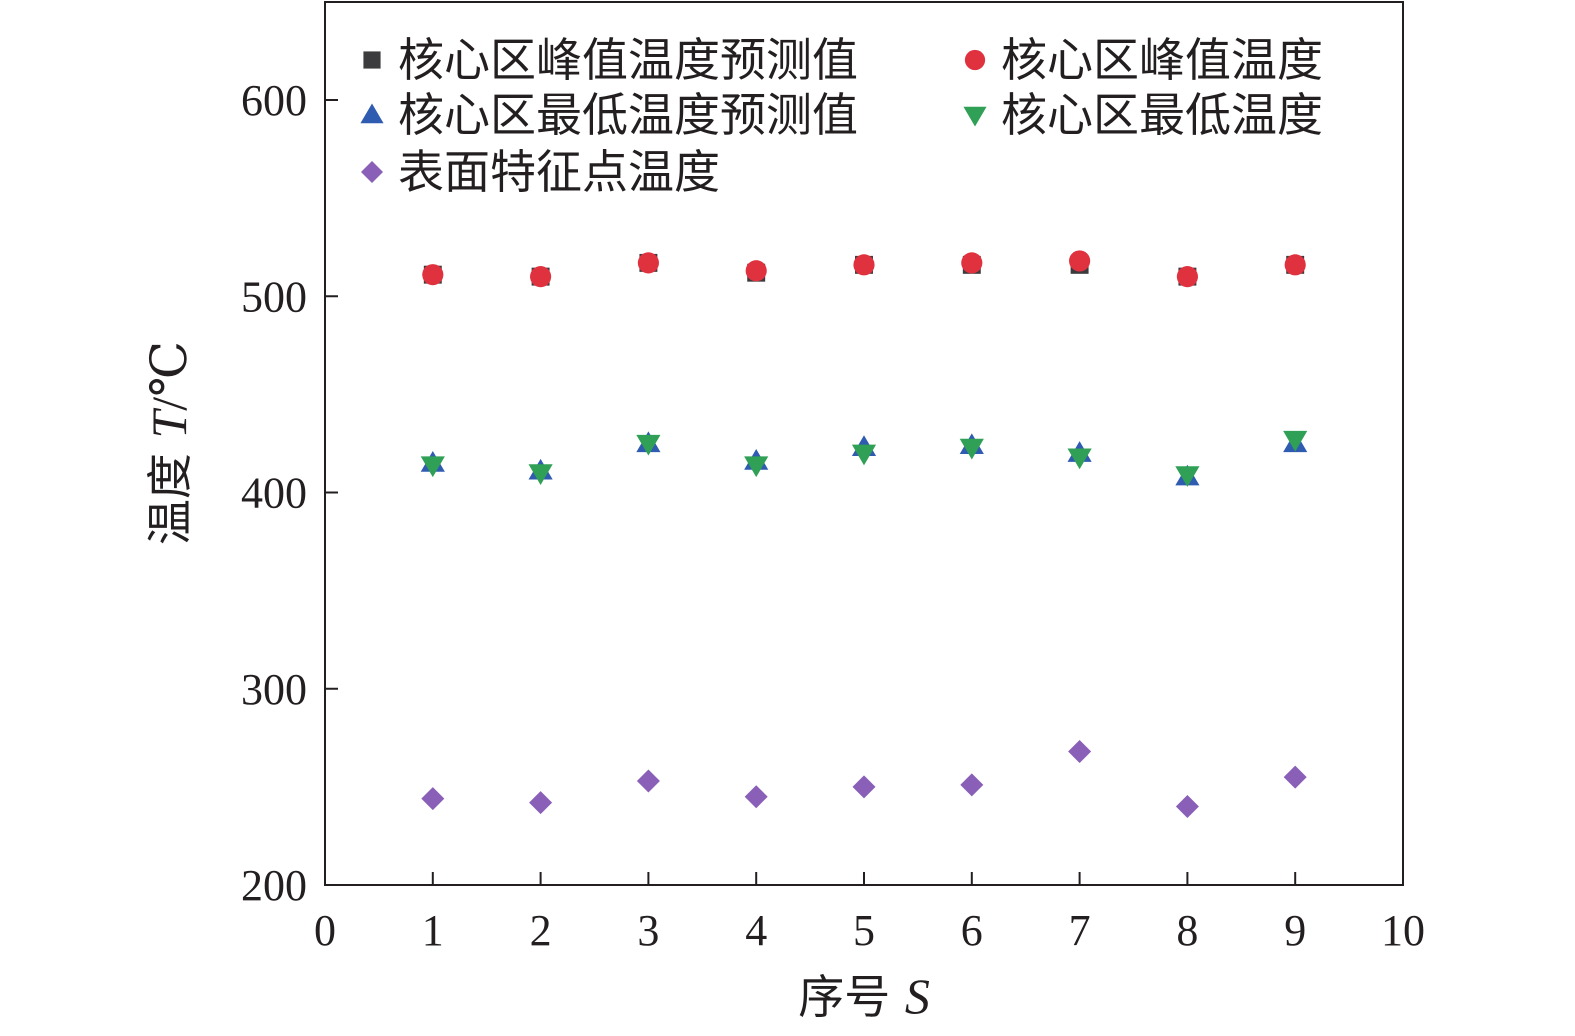 The height and width of the screenshot is (1036, 1575). Describe the element at coordinates (975, 116) in the screenshot. I see `legend-marker-triangle-down` at that location.